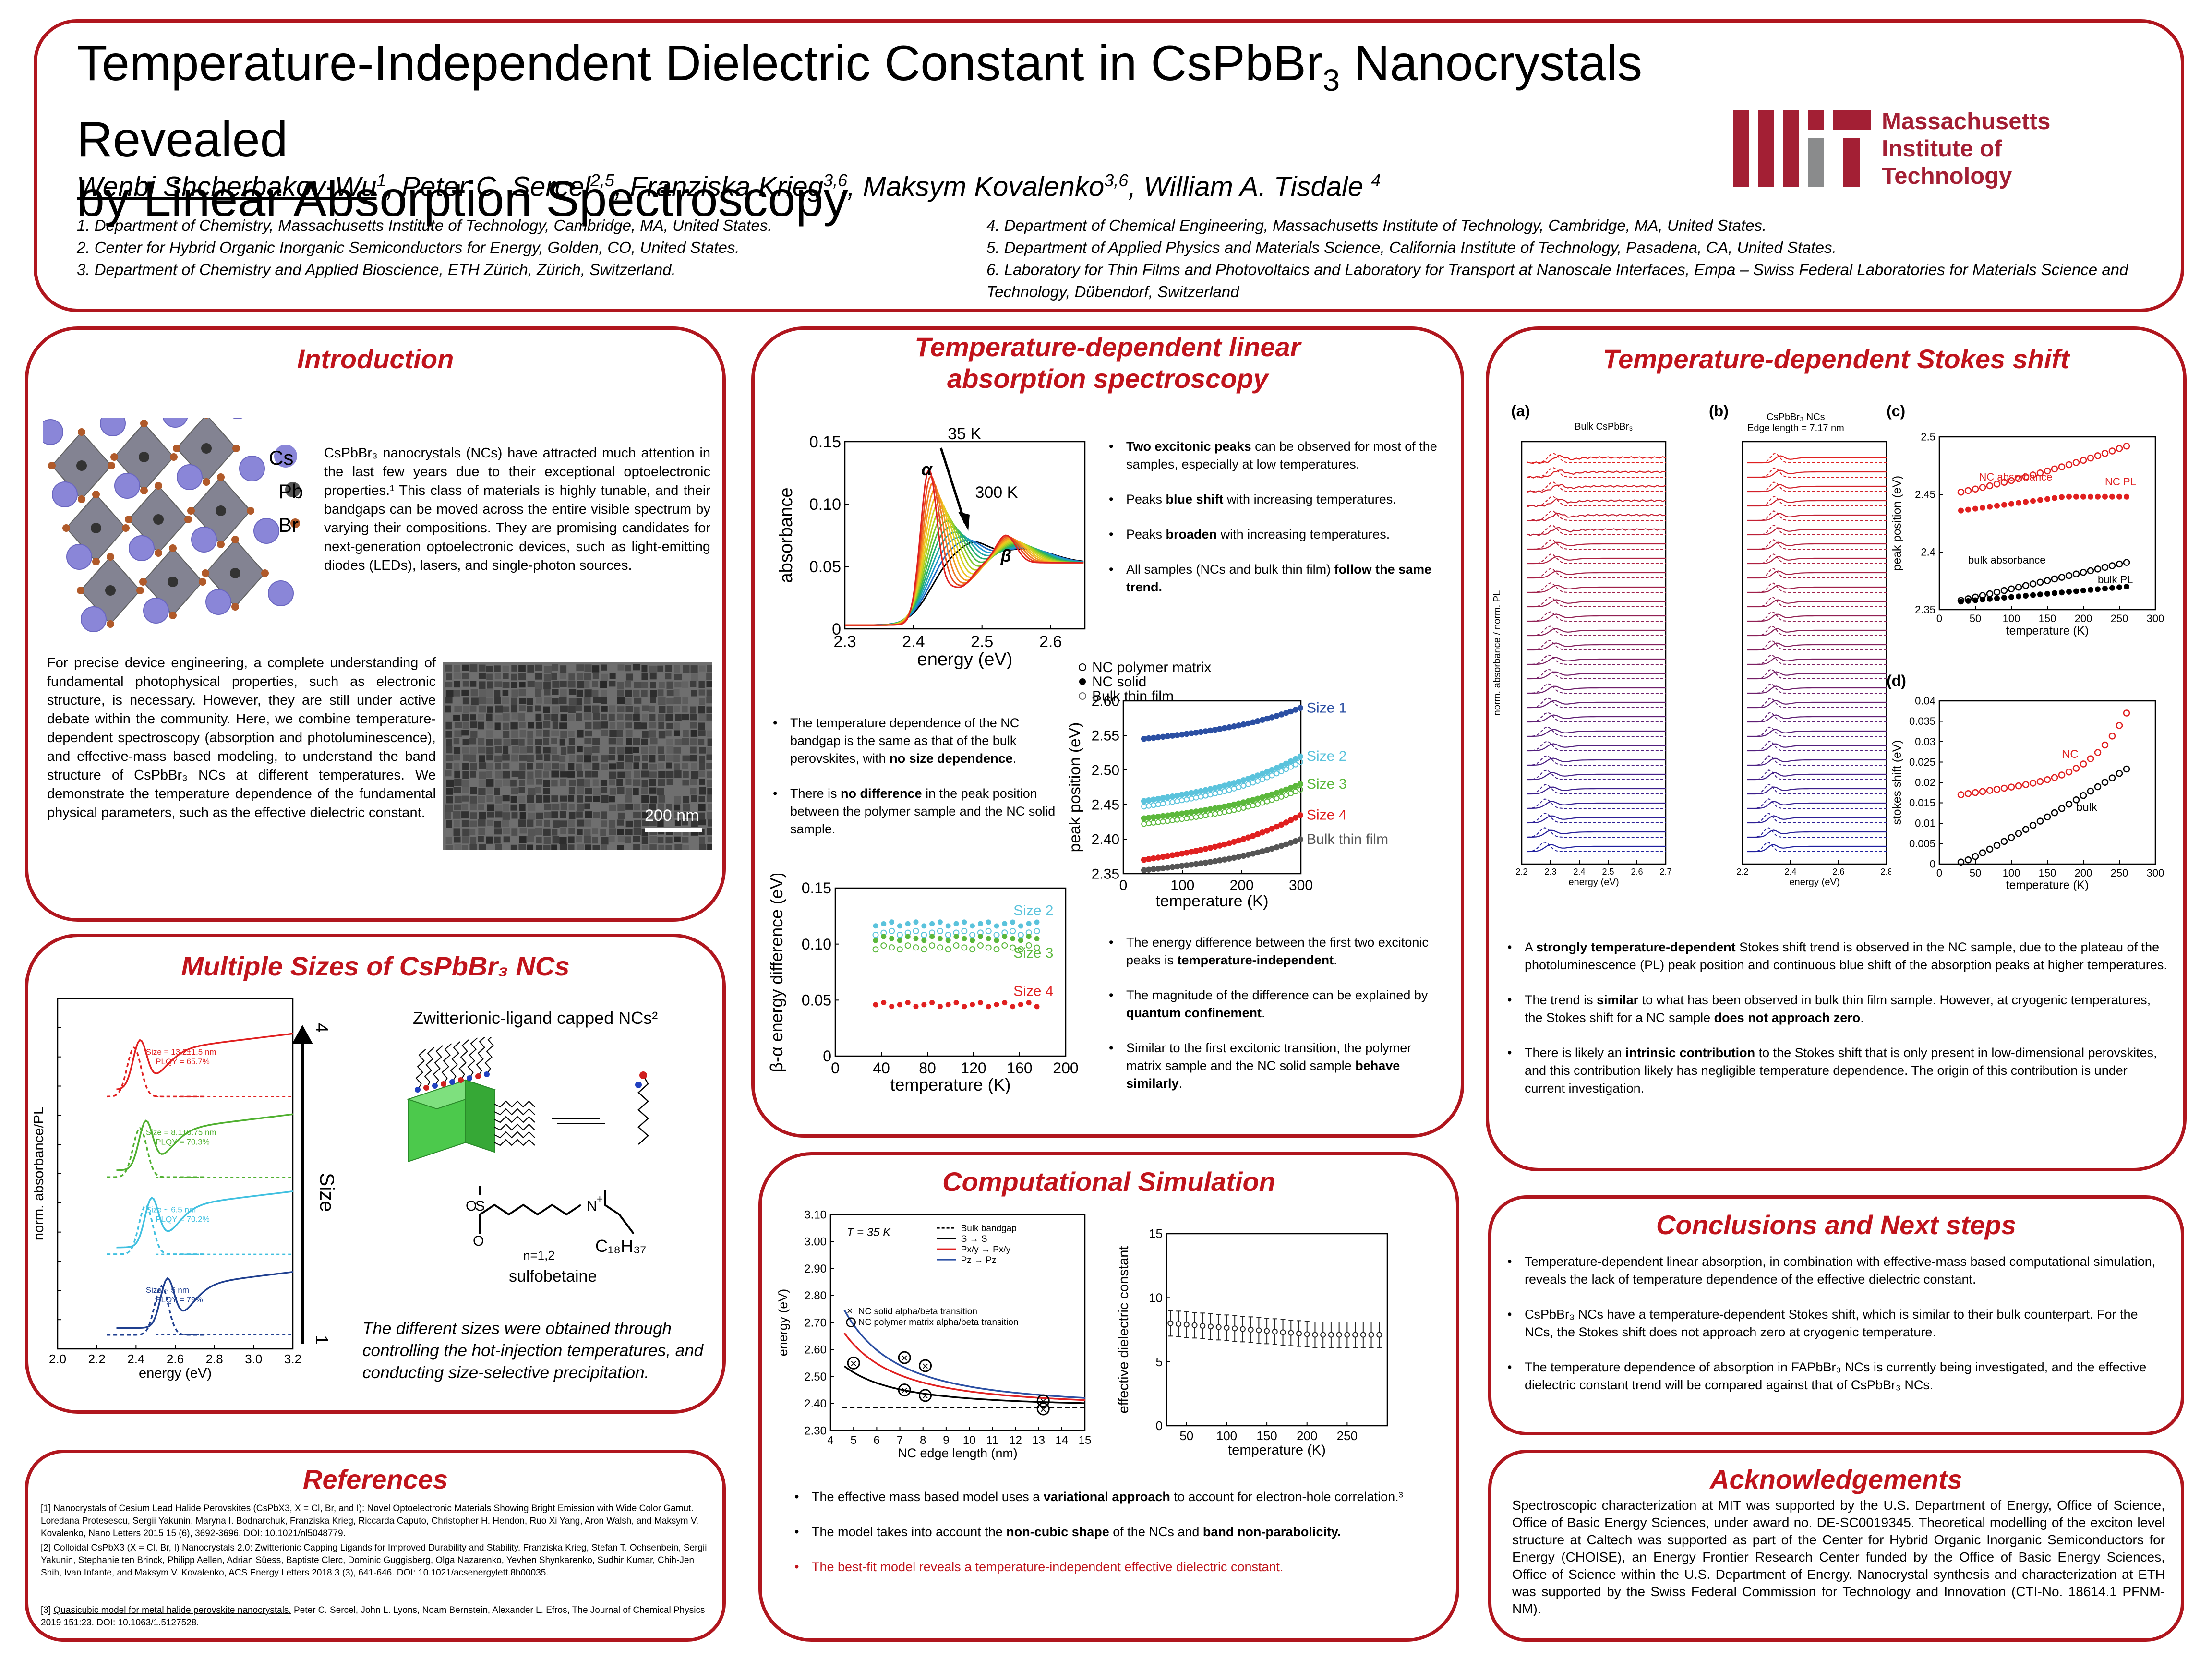 The height and width of the screenshot is (1659, 2212). What do you see at coordinates (1105, 736) in the screenshot?
I see `y-tick-label: 2.55` at bounding box center [1105, 736].